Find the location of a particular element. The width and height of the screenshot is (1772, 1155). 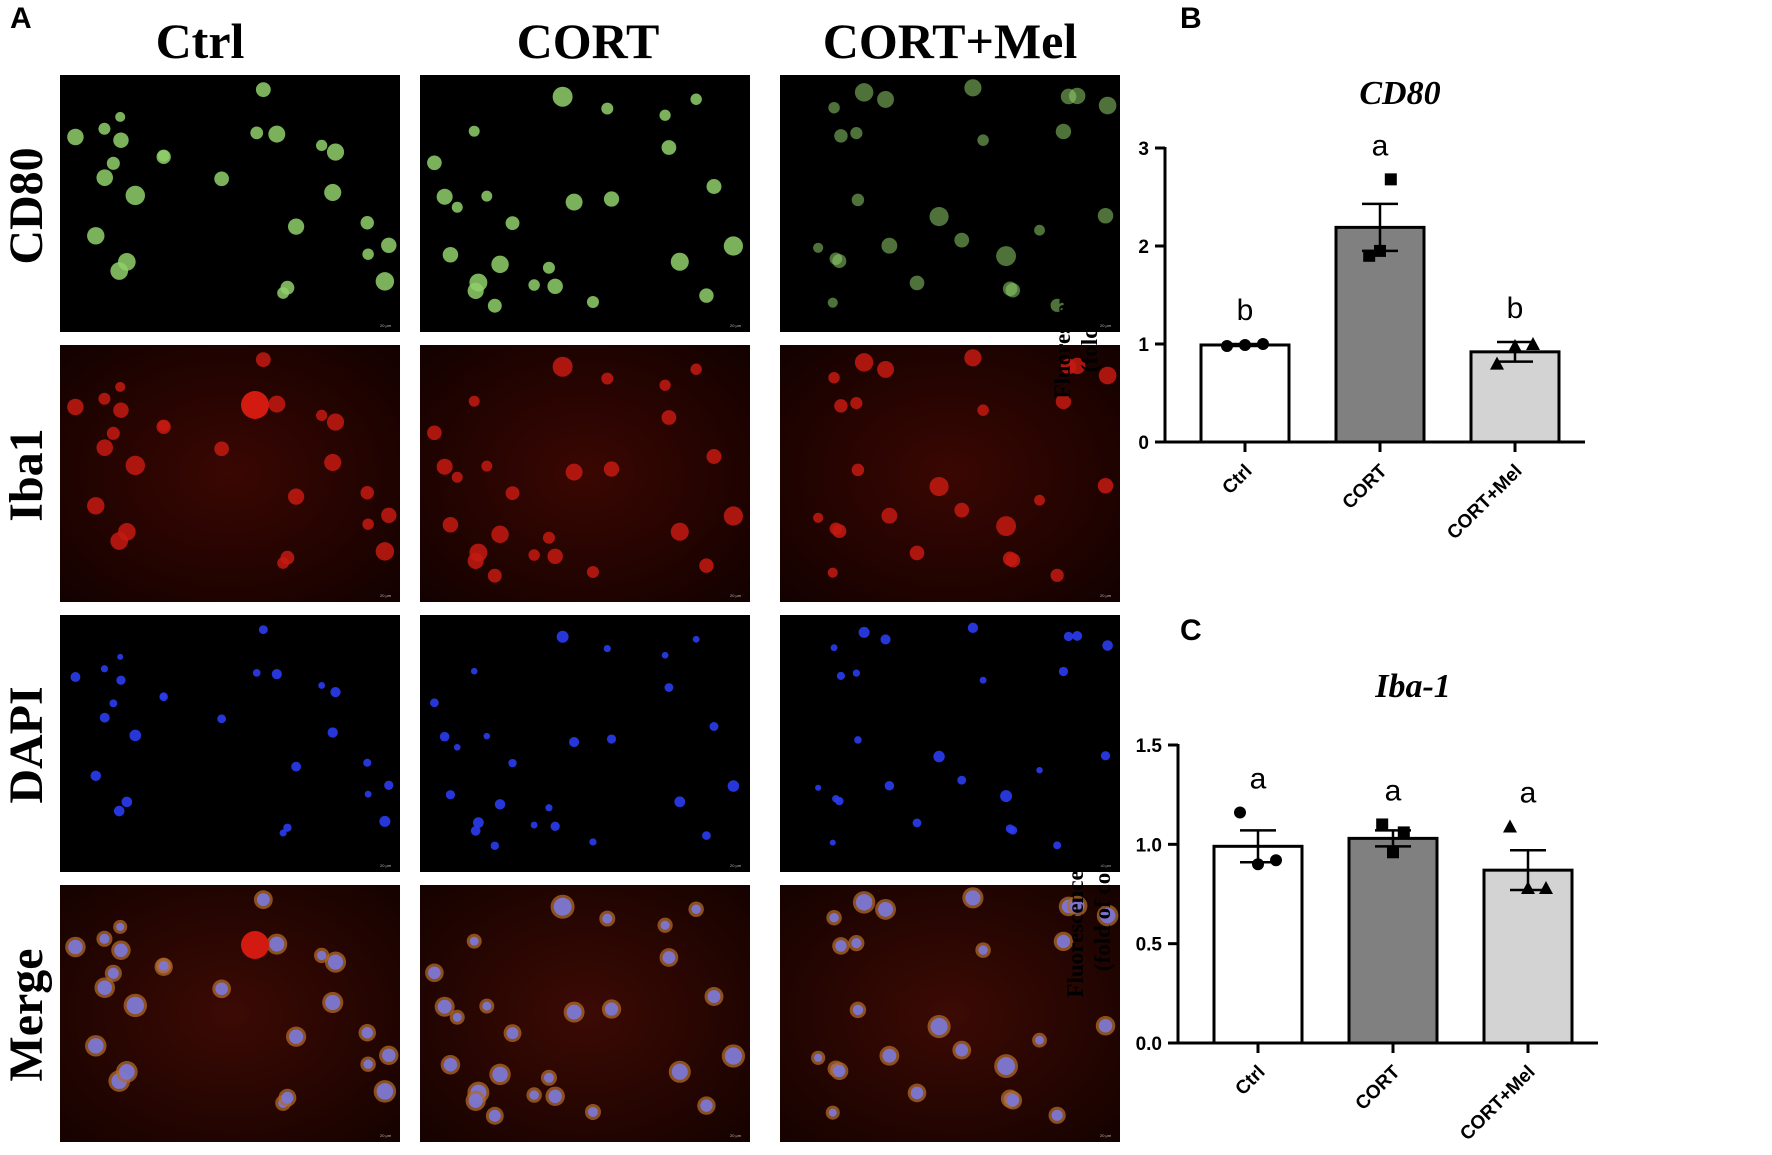

micrograph-cd80-cort: 20 μm is located at coordinates (585, 203).